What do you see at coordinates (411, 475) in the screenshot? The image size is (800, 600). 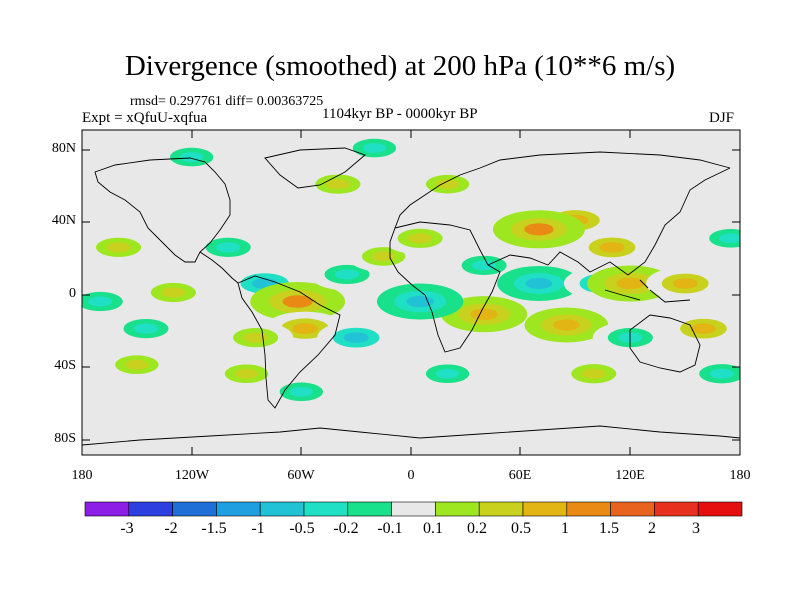 I see `lon-label-0: 0` at bounding box center [411, 475].